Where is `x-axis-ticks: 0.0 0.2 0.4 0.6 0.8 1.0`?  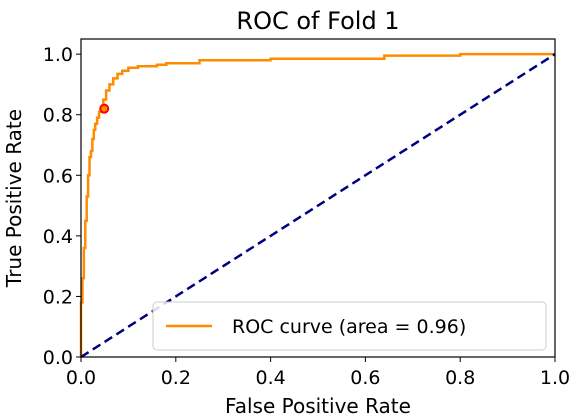
x-axis-ticks: 0.0 0.2 0.4 0.6 0.8 1.0 is located at coordinates (318, 373).